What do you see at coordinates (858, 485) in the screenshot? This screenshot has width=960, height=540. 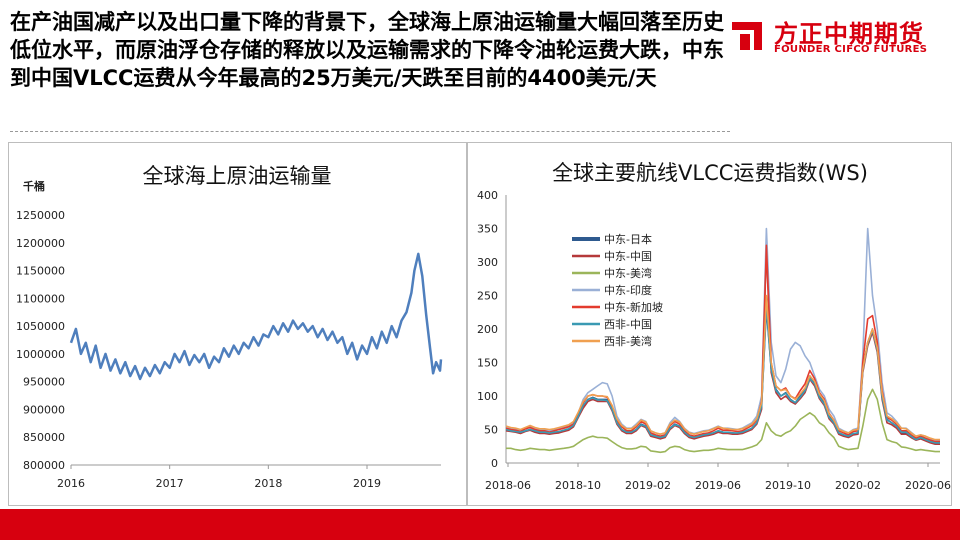 I see `x-tick-label: 2020-02` at bounding box center [858, 485].